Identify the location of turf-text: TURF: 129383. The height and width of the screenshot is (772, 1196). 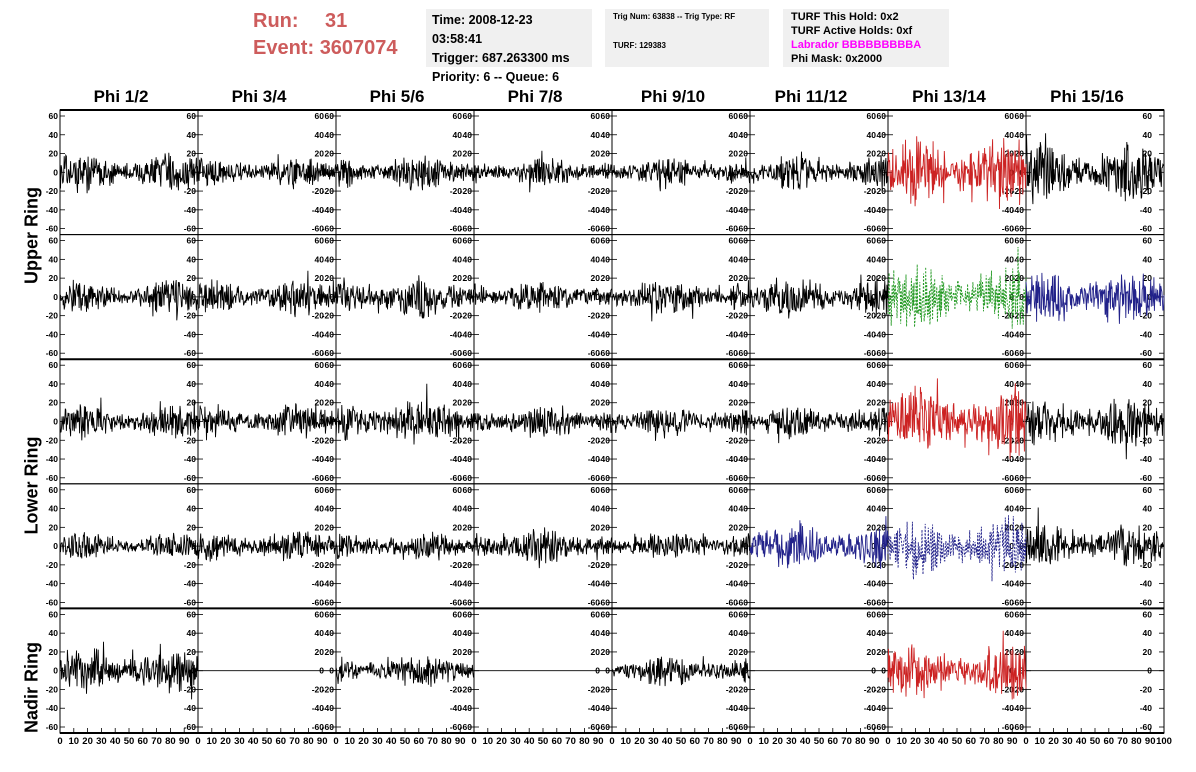
(639, 45).